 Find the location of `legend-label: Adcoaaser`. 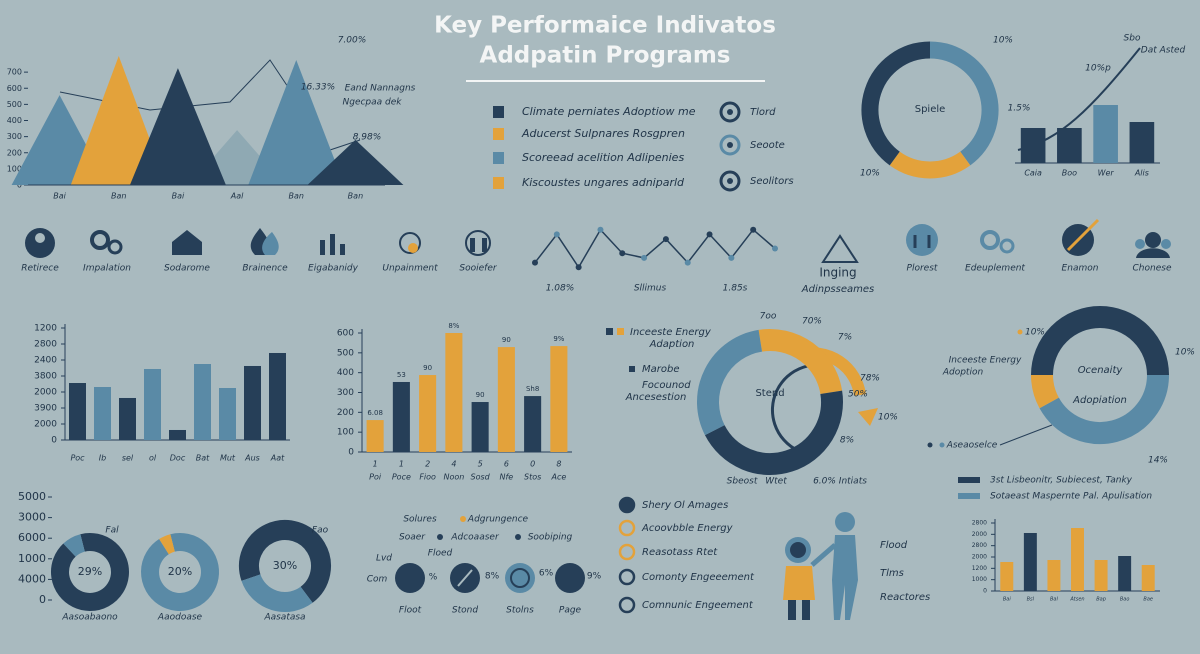

legend-label: Adcoaaser is located at coordinates (475, 538).